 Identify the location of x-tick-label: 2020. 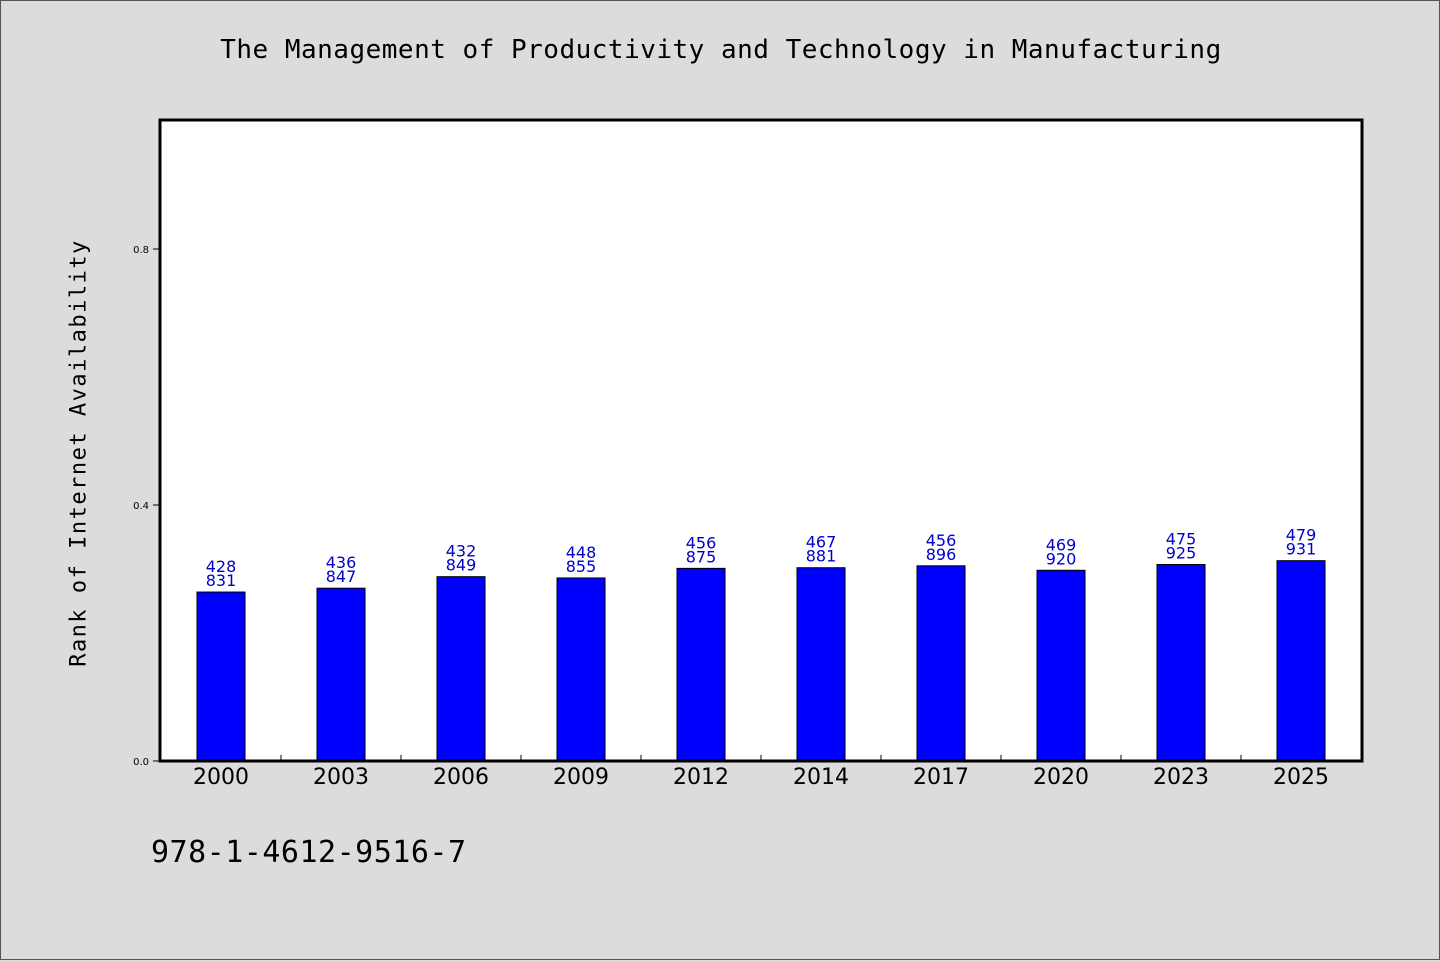
(1061, 777).